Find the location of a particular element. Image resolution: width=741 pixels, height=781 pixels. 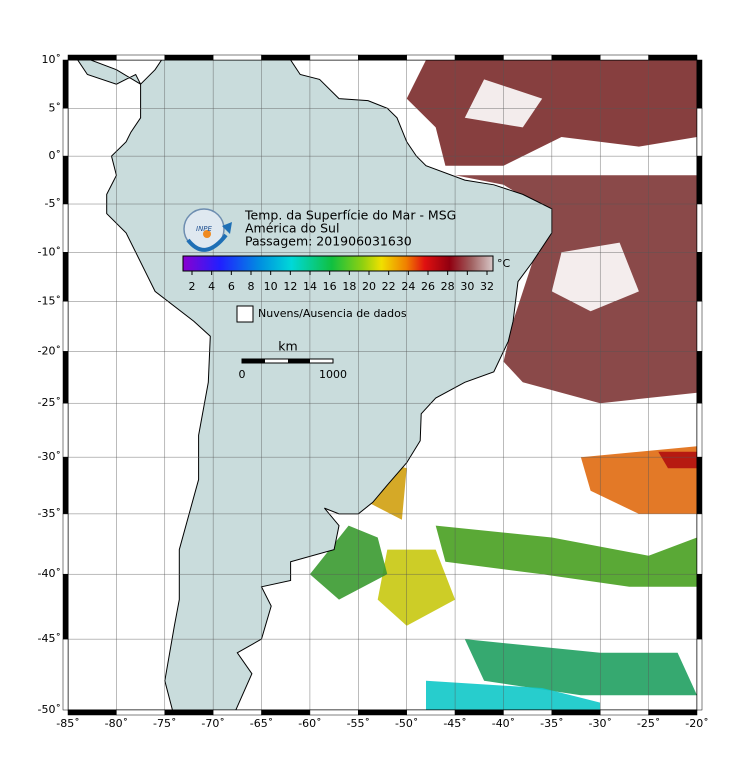

lon-label: -40˚ is located at coordinates (503, 723).